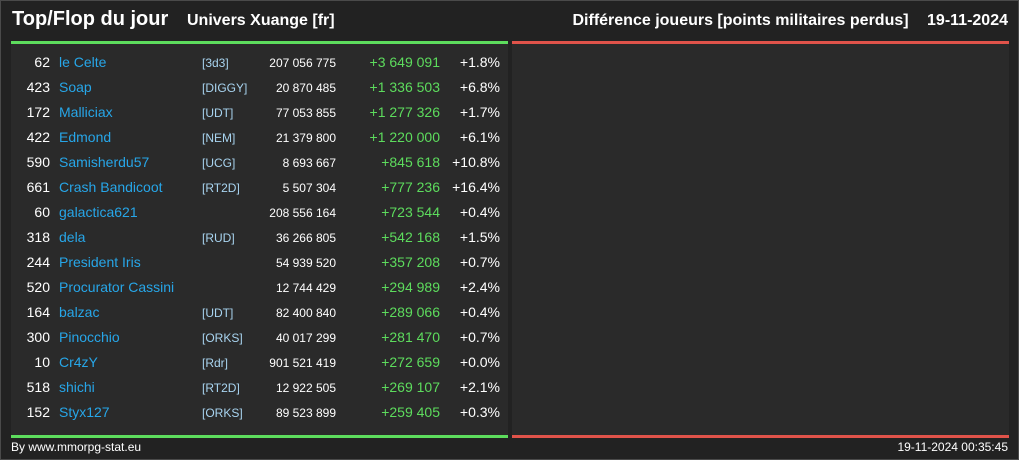 This screenshot has height=460, width=1019. I want to click on player-name-link: President Iris, so click(100, 262).